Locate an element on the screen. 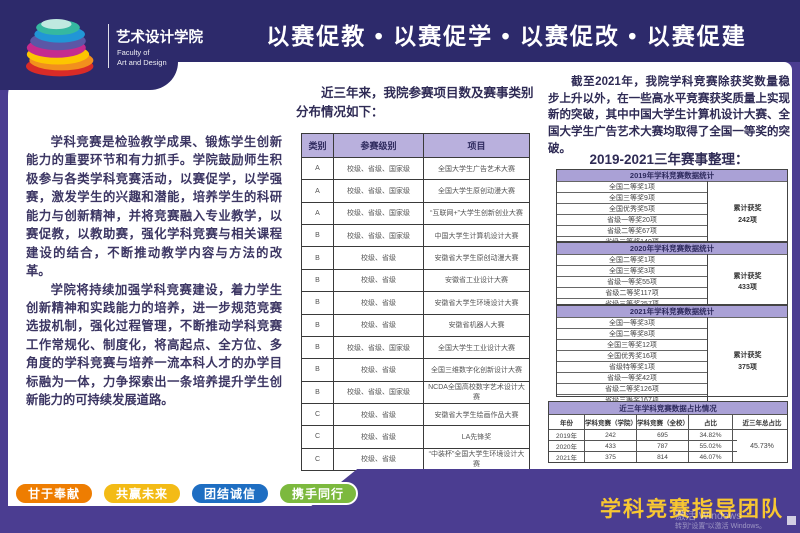  cell-project: 安徽省大学生环境设计大赛 is located at coordinates (476, 303).